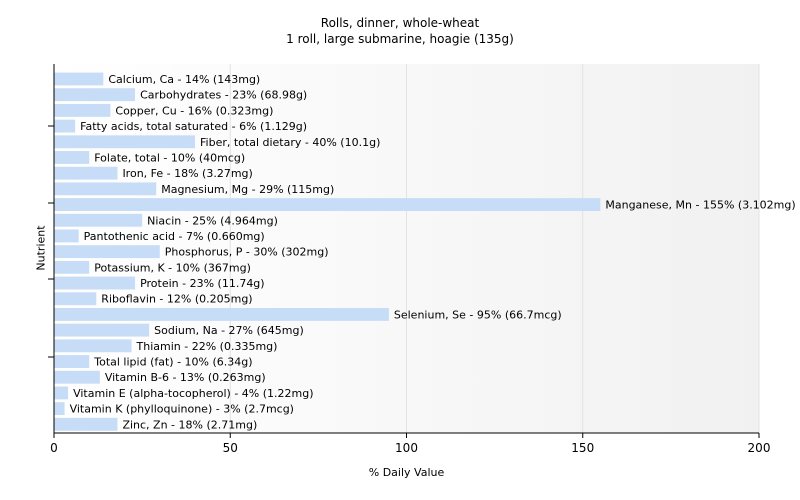 This screenshot has height=500, width=800. Describe the element at coordinates (759, 448) in the screenshot. I see `x-tick-label: 200` at that location.